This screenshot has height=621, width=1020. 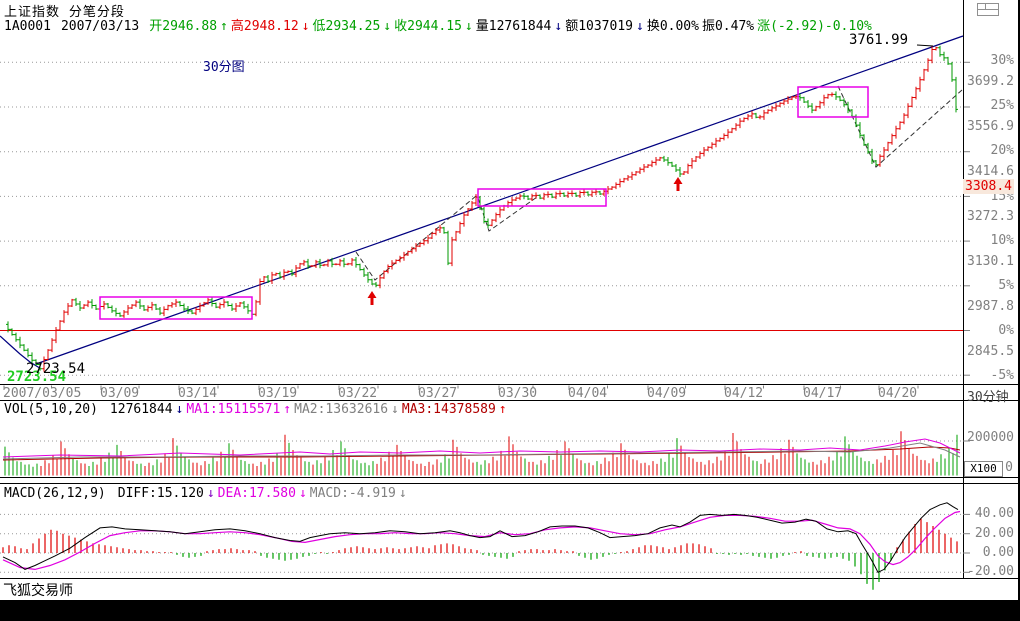 I want to click on quote-field: 1A0001, so click(x=27, y=26).